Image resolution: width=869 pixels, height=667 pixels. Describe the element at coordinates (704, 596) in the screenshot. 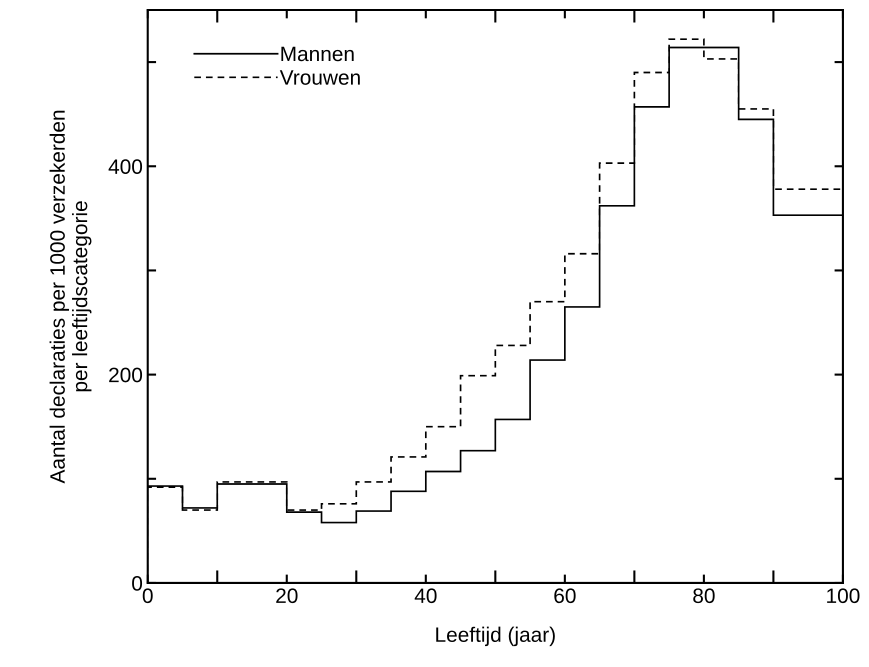

I see `x-tick-label: 80` at that location.